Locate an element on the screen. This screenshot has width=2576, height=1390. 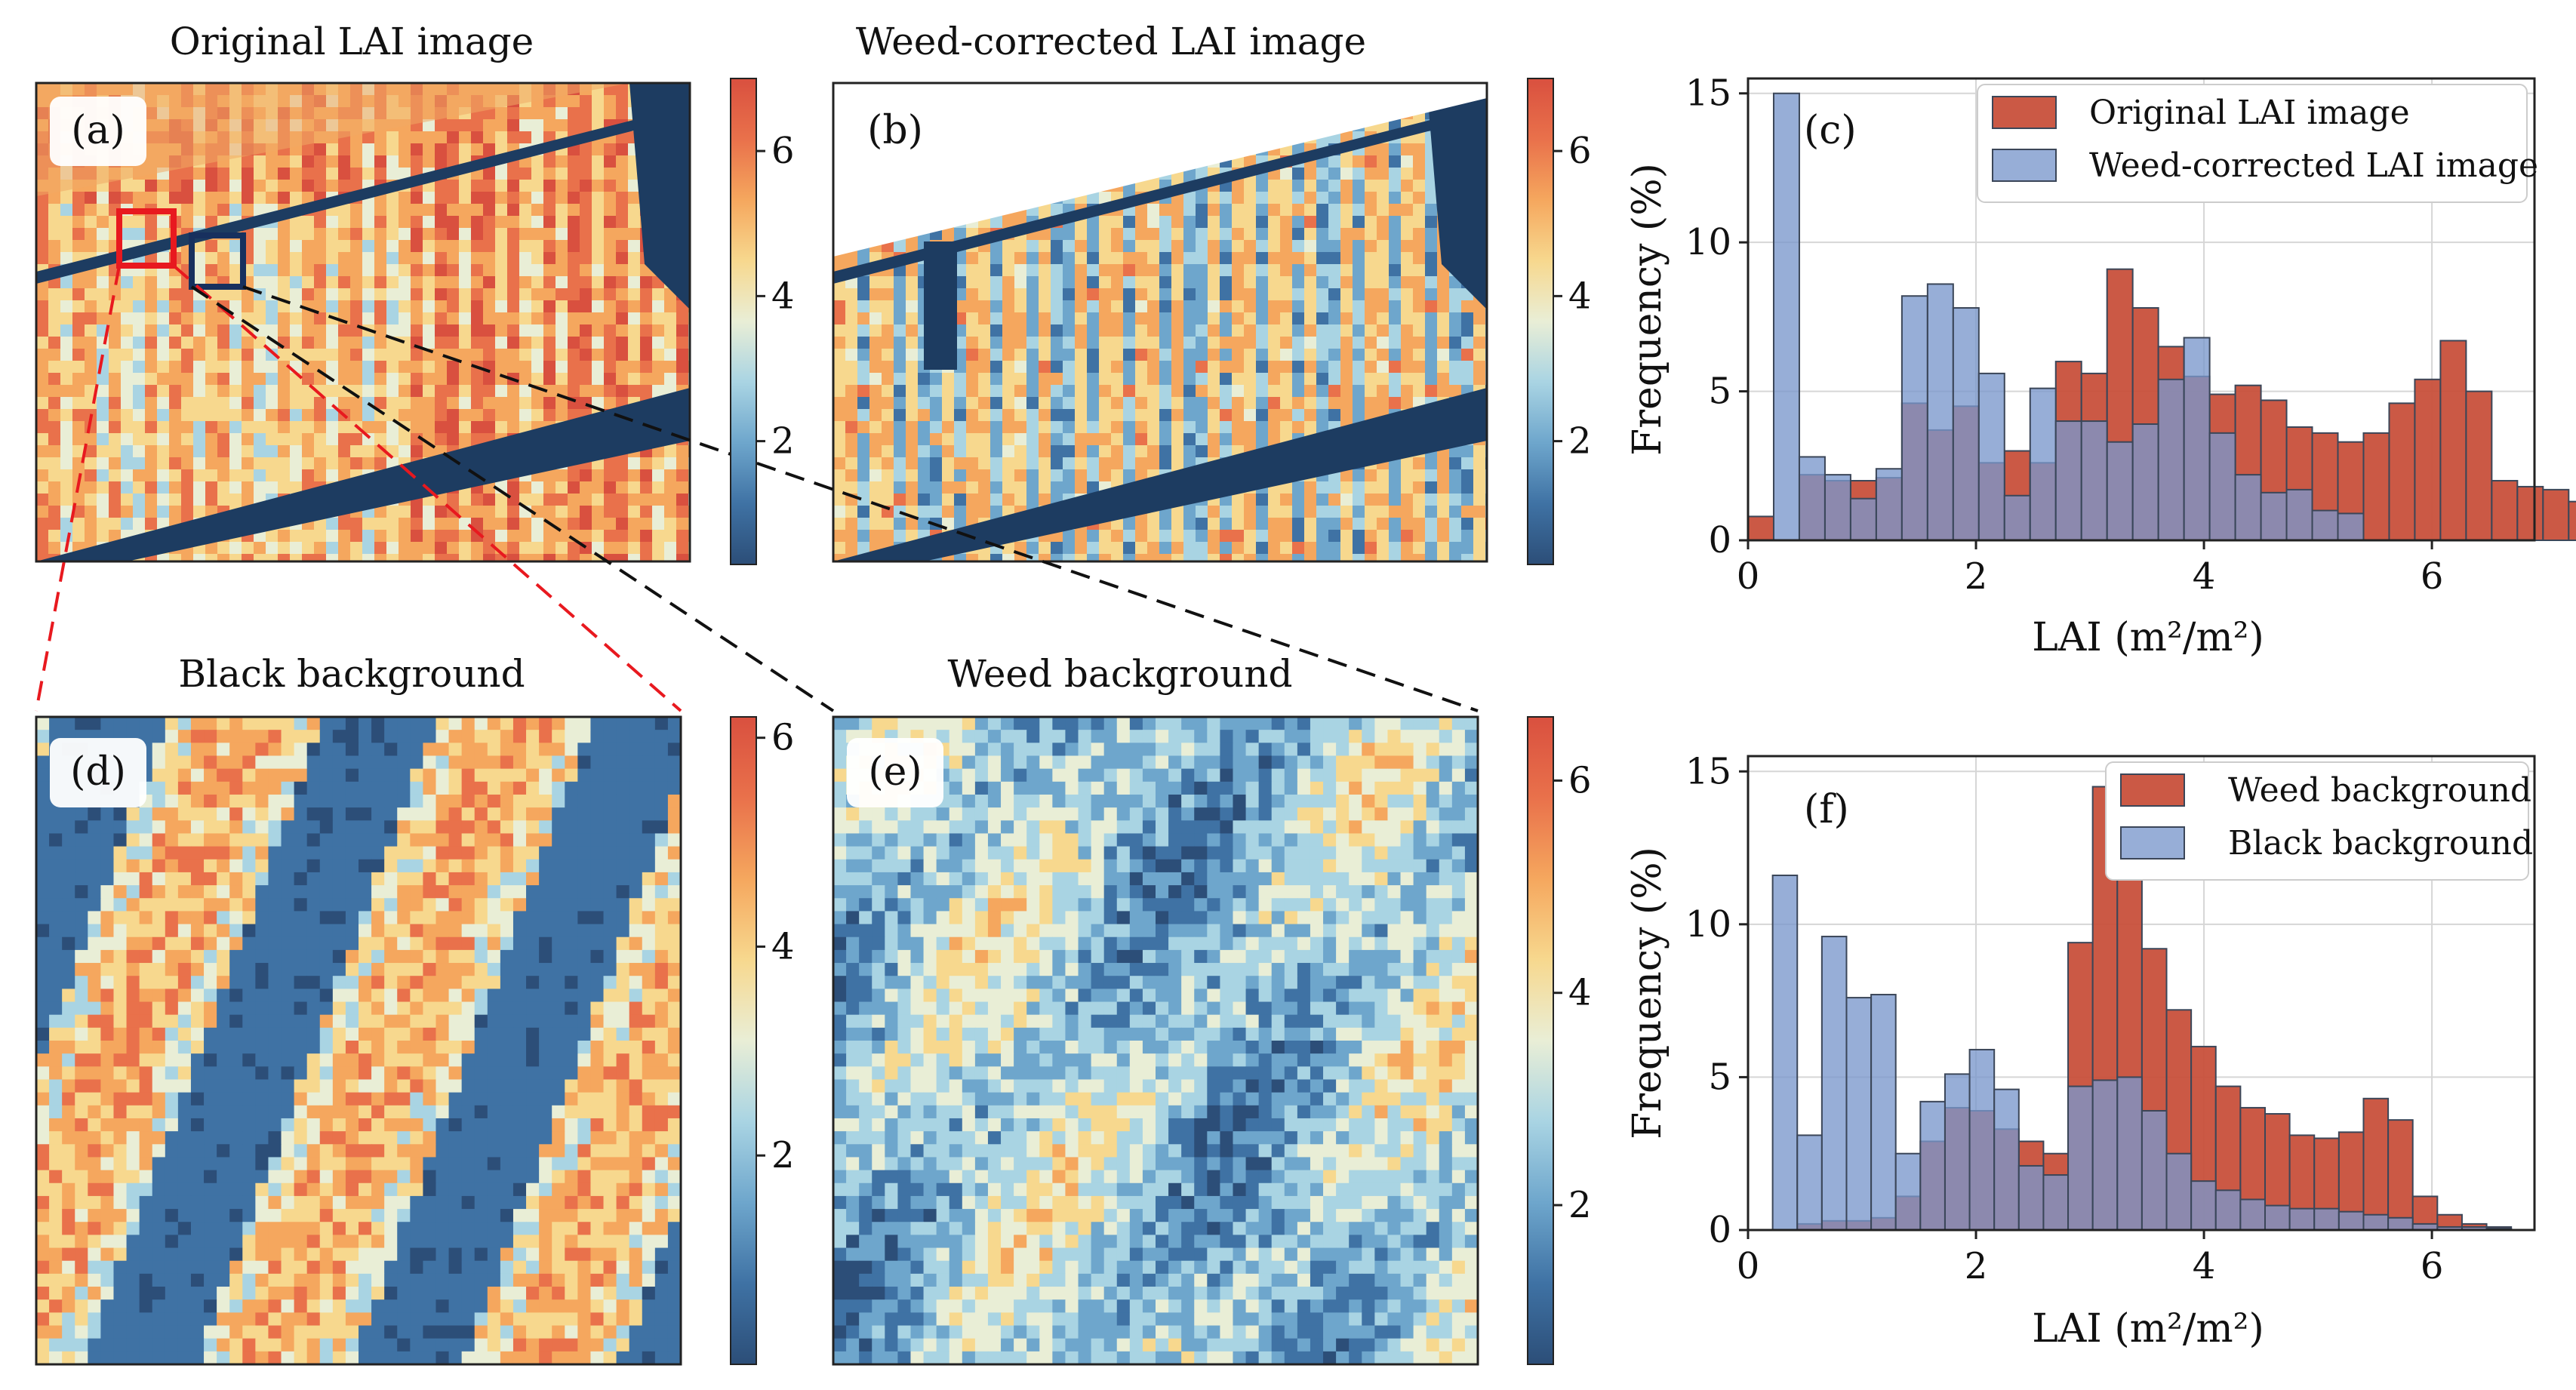
panel-label-a: (a) is located at coordinates (98, 132).